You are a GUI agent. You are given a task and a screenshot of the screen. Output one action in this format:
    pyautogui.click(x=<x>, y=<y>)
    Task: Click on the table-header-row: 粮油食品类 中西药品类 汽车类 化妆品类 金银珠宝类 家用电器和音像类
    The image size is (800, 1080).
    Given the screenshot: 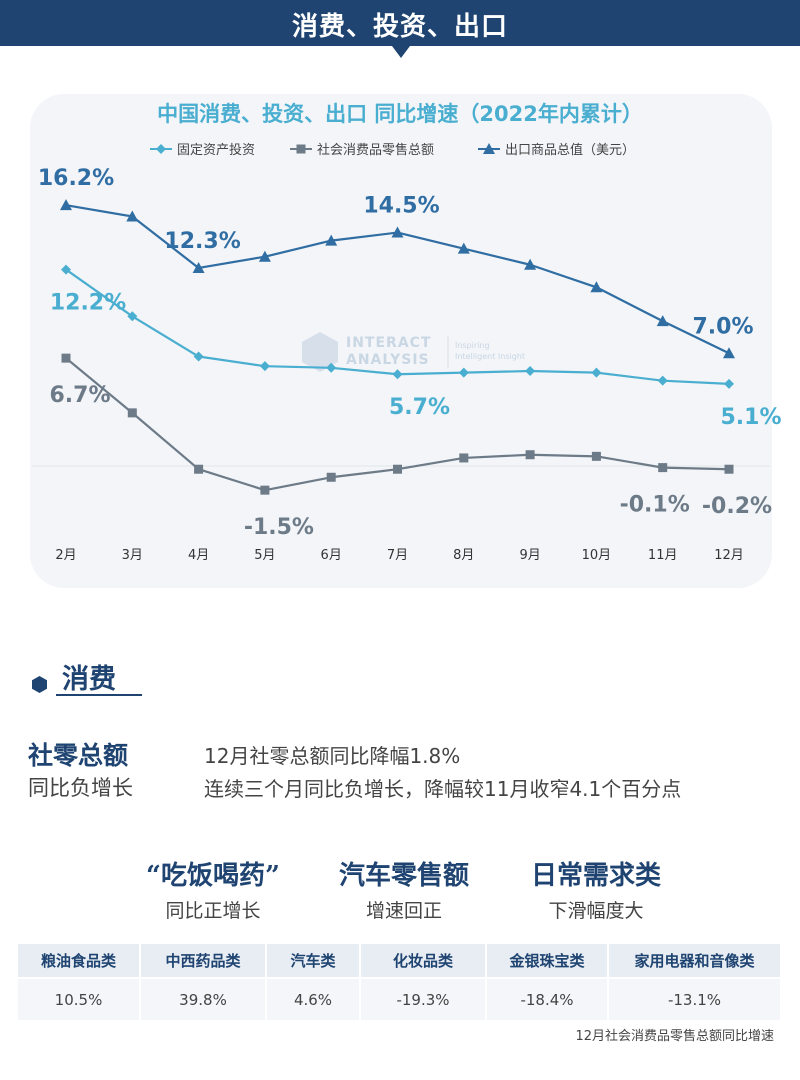 What is the action you would take?
    pyautogui.click(x=399, y=961)
    